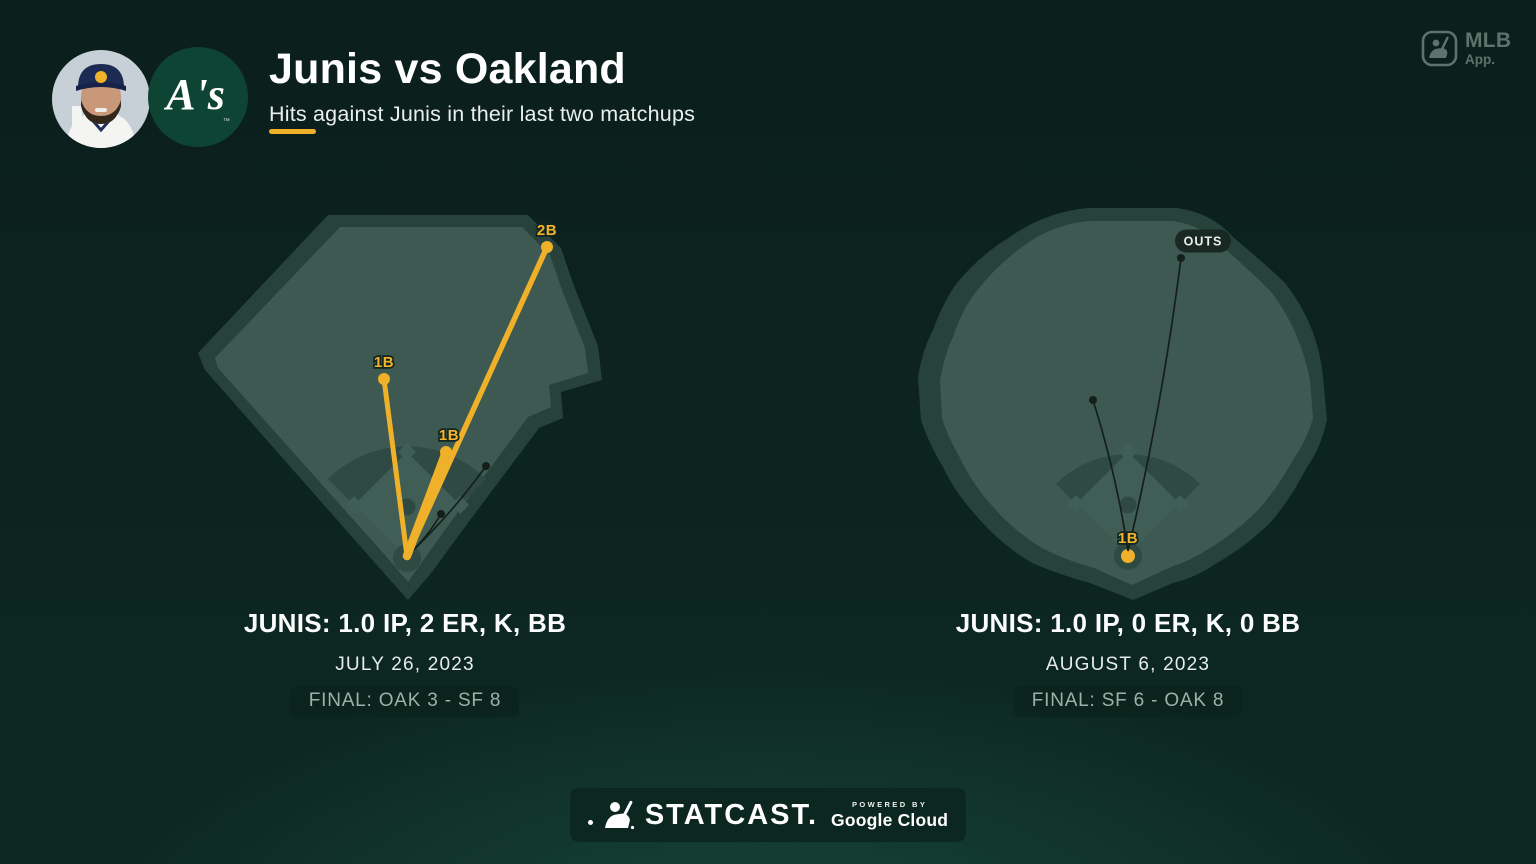 The height and width of the screenshot is (864, 1536). I want to click on cap-logo, so click(101, 77).